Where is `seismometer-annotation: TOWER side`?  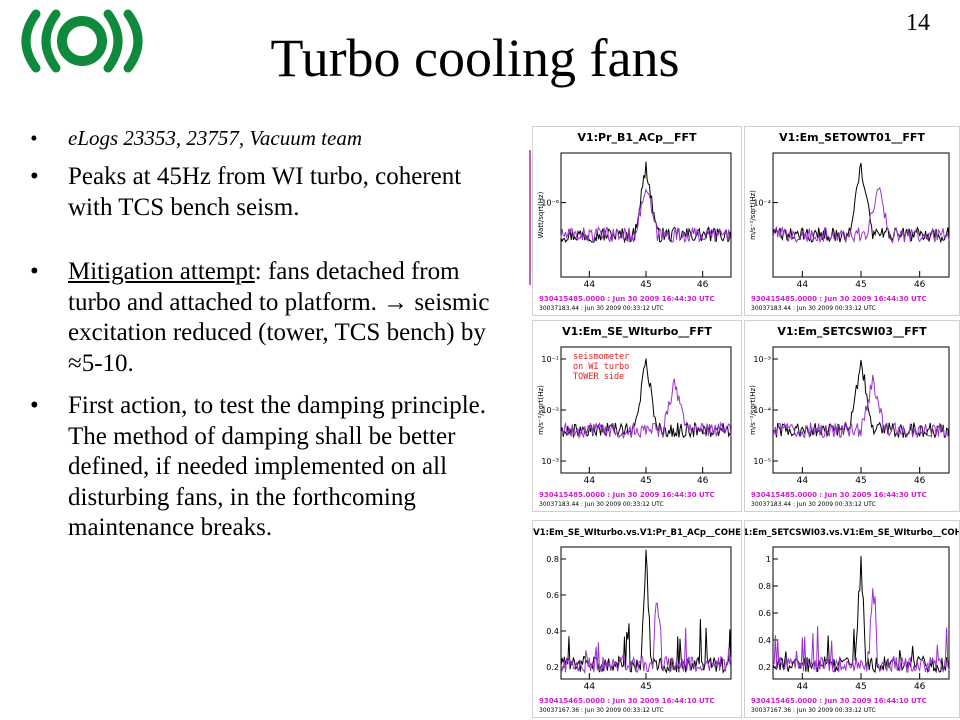
seismometer-annotation: TOWER side is located at coordinates (598, 377).